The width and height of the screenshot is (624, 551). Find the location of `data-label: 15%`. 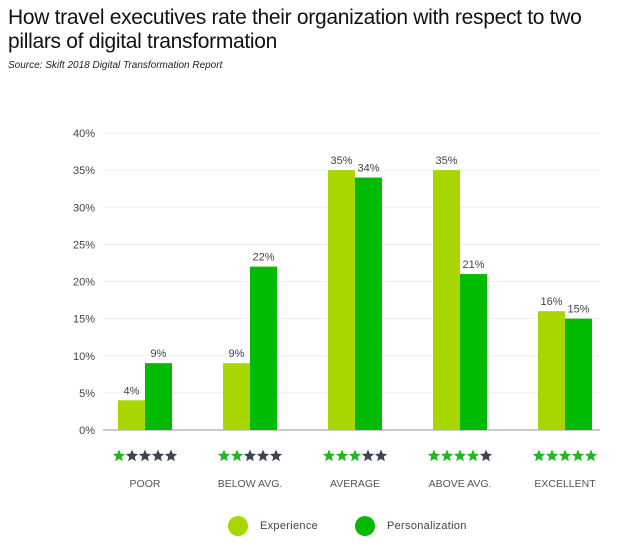

data-label: 15% is located at coordinates (578, 310).